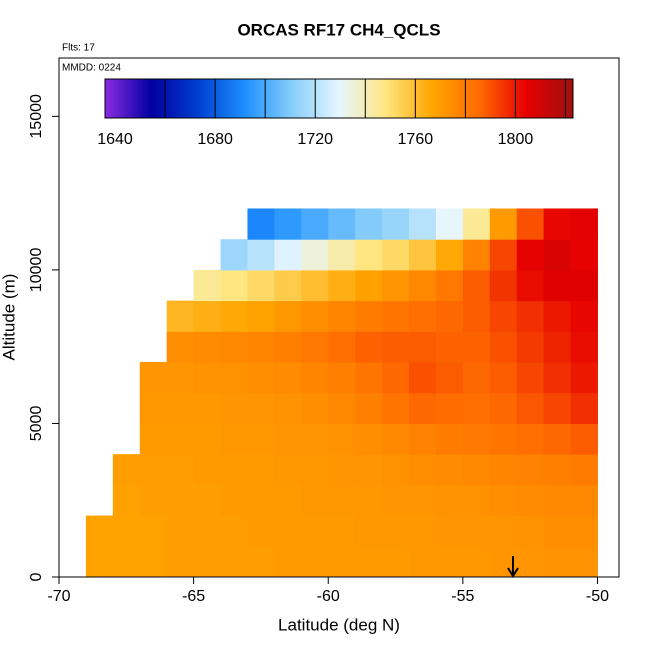 The width and height of the screenshot is (650, 650). Describe the element at coordinates (91, 68) in the screenshot. I see `annotation: MMDD: 0224` at that location.